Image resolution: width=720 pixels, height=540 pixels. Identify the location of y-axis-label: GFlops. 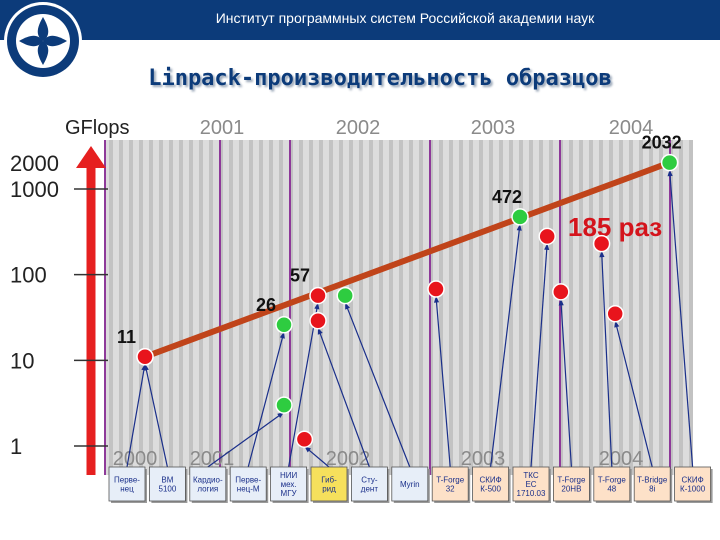
(97, 128).